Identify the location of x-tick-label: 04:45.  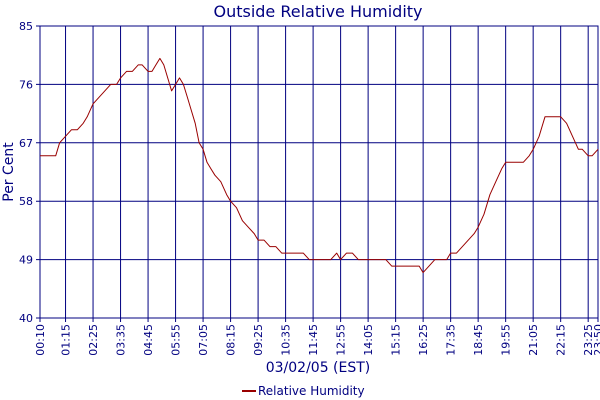
(148, 340).